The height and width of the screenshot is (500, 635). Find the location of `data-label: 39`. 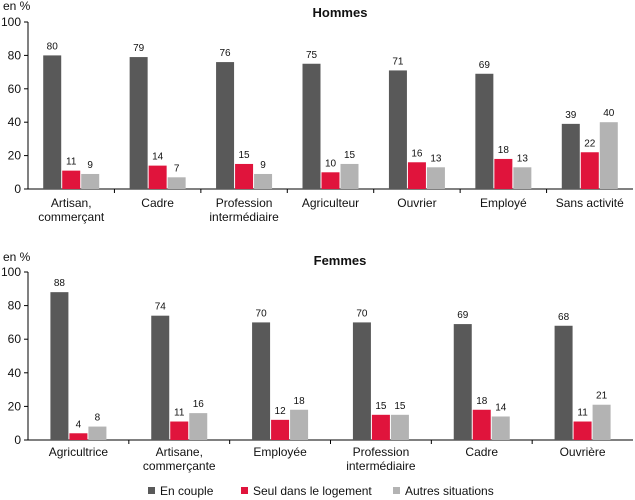

data-label: 39 is located at coordinates (571, 115).